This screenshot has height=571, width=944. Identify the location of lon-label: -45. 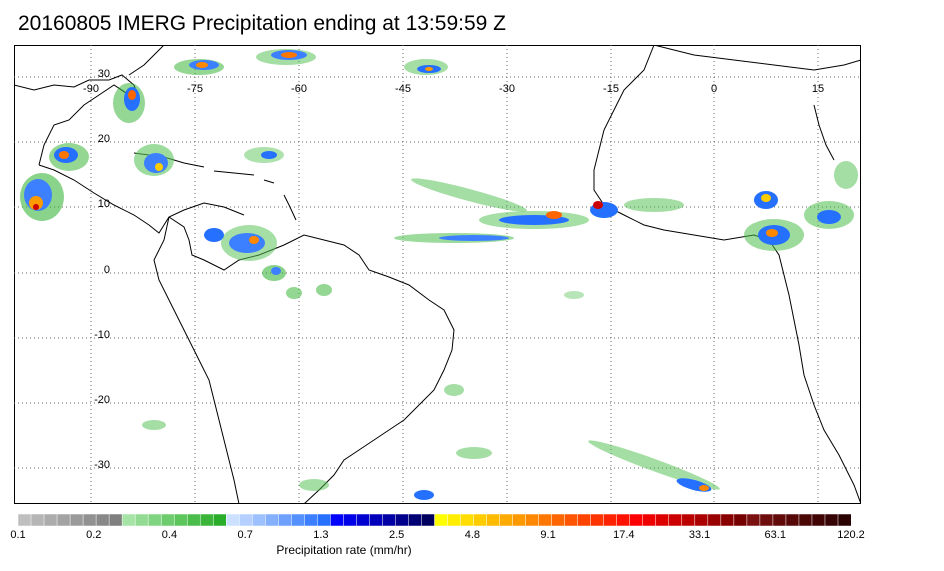
(403, 89).